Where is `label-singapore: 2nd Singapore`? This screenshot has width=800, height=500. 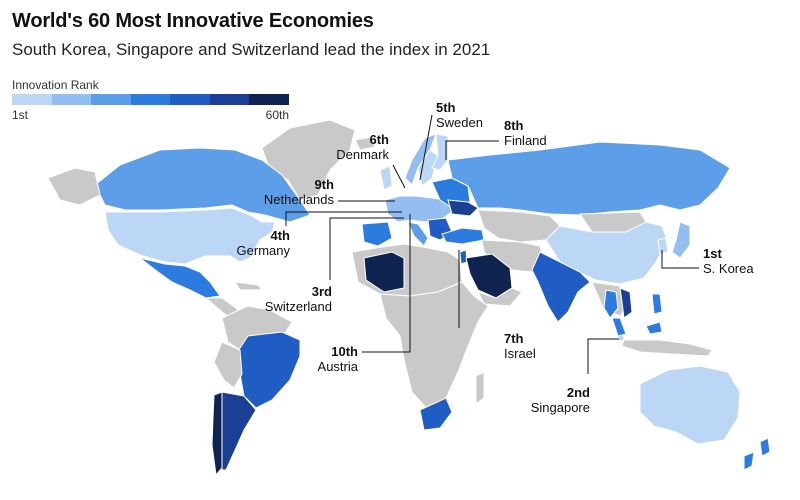 label-singapore: 2nd Singapore is located at coordinates (554, 400).